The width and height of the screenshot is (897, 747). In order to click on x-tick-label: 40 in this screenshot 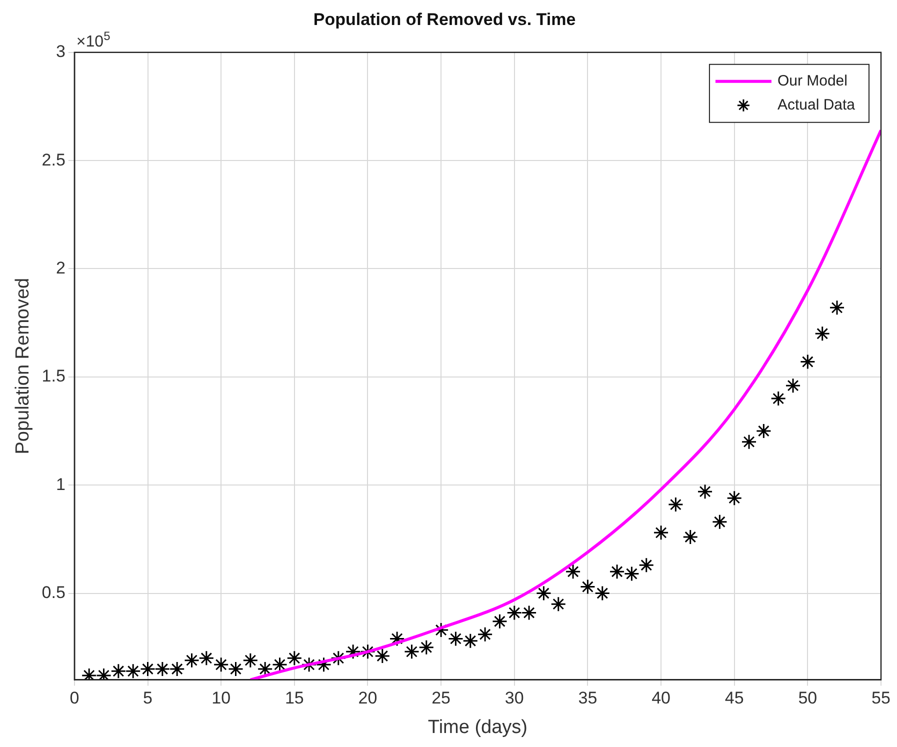, I will do `click(661, 698)`.